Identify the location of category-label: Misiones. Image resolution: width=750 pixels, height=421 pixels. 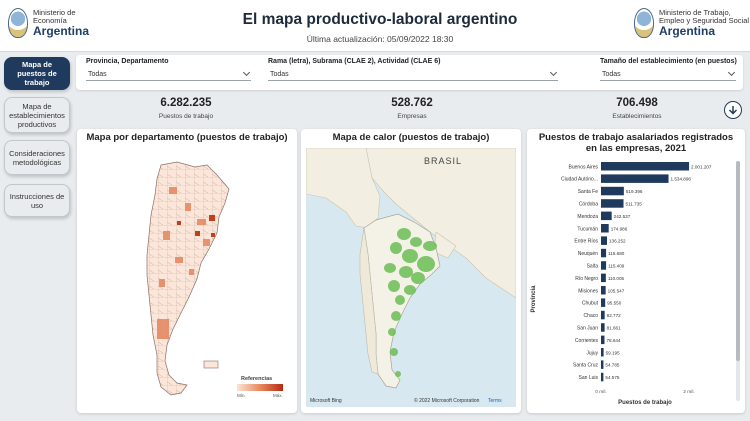
(588, 291).